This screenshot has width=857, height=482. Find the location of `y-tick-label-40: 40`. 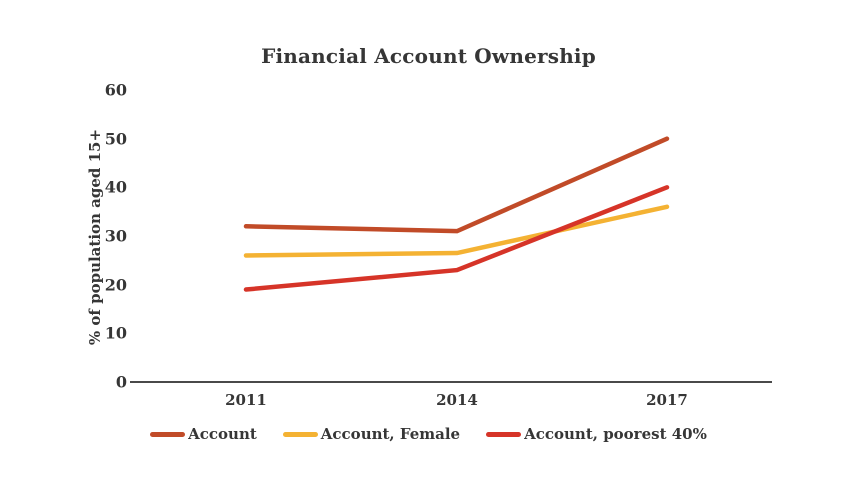

y-tick-label-40: 40 is located at coordinates (115, 187).